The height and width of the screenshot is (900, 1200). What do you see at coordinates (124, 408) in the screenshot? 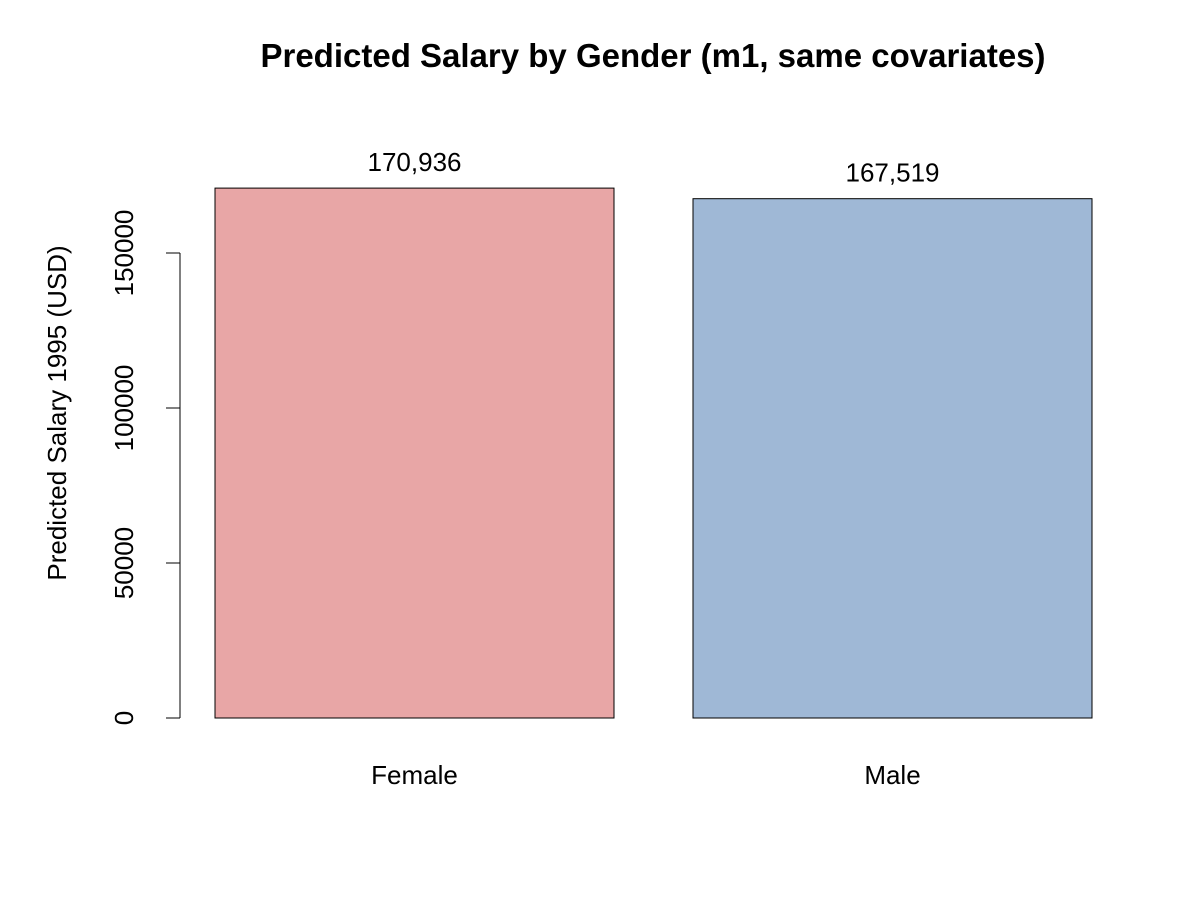
I see `y-tick-label: 100000` at bounding box center [124, 408].